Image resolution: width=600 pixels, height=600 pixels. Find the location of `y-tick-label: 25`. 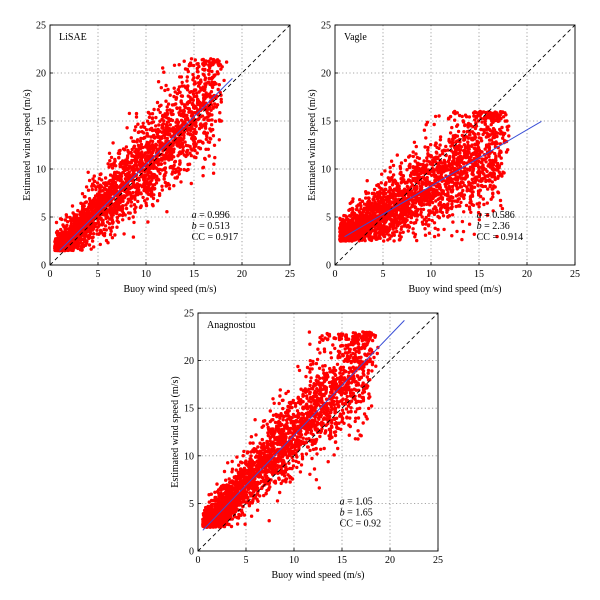

y-tick-label: 25 is located at coordinates (41, 26).